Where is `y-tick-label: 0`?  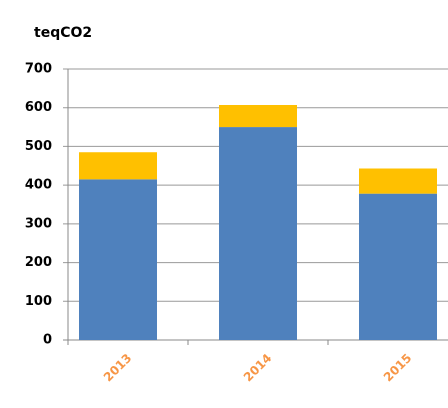
y-tick-label: 0 is located at coordinates (47, 340).